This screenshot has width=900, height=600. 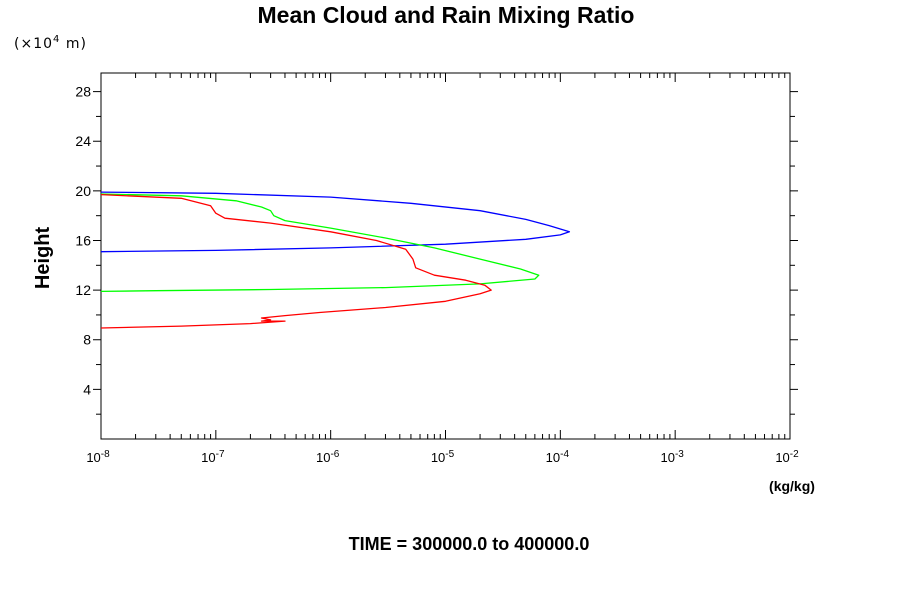 I want to click on time-range-footer: TIME = 300000.0 to 400000.0, so click(x=469, y=544).